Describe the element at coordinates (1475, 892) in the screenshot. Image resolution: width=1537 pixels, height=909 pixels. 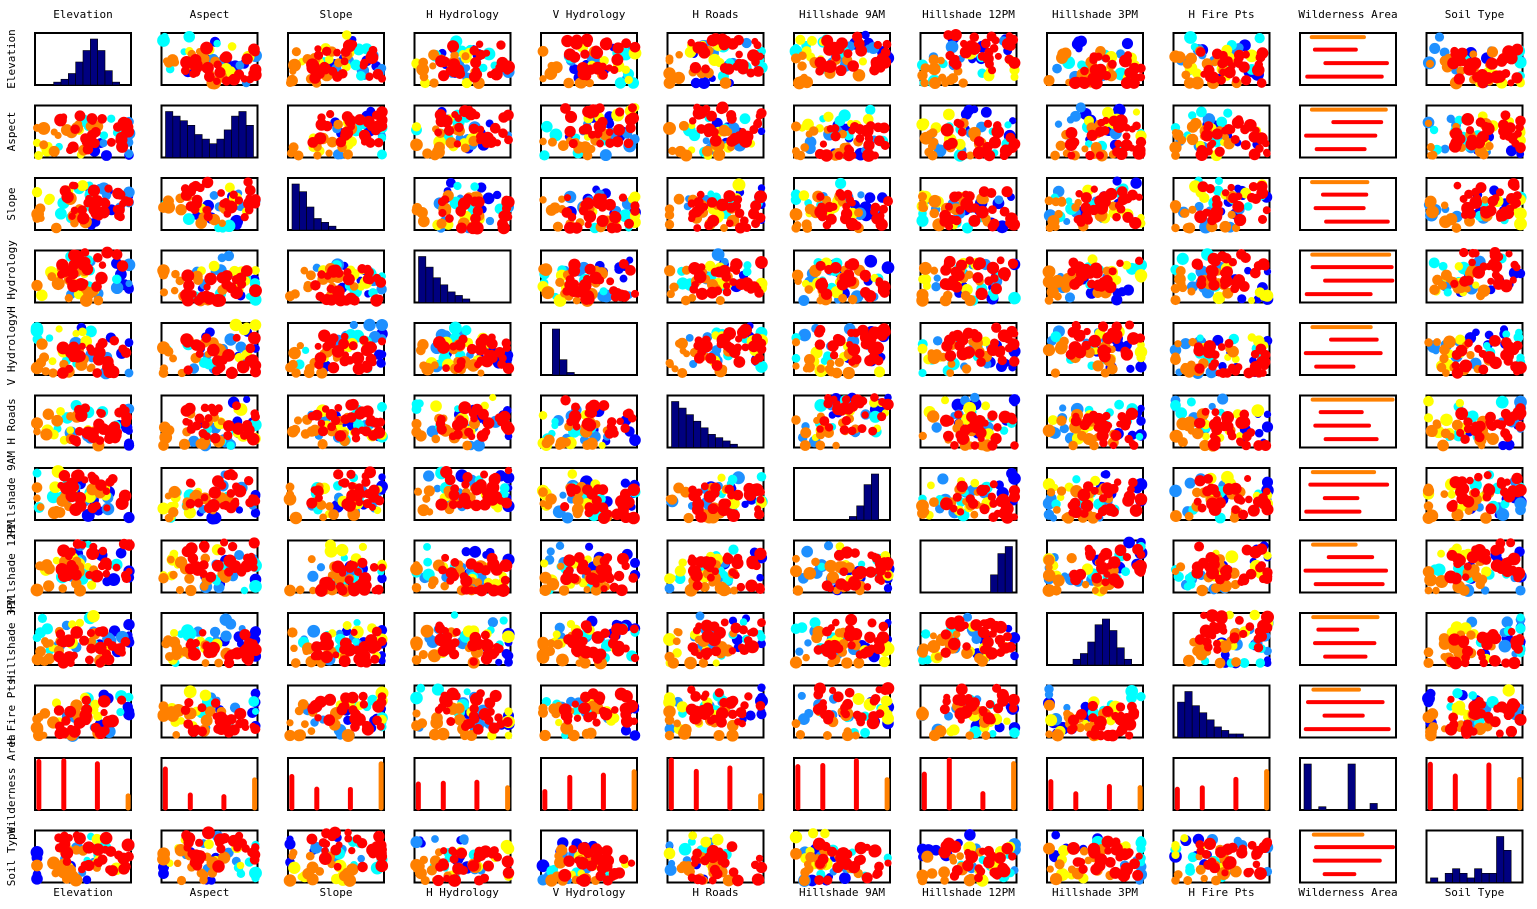
I see `column-label-bottom: Soil Type` at that location.